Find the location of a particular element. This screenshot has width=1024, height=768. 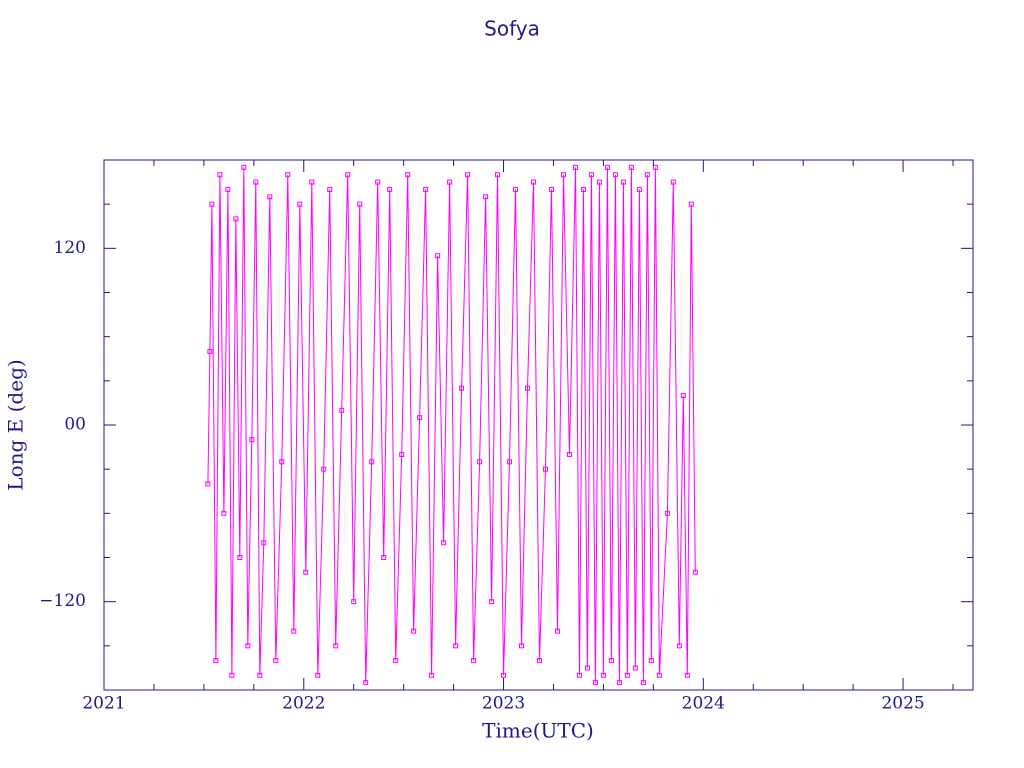

x-axis-label: Time(UTC) is located at coordinates (538, 731).